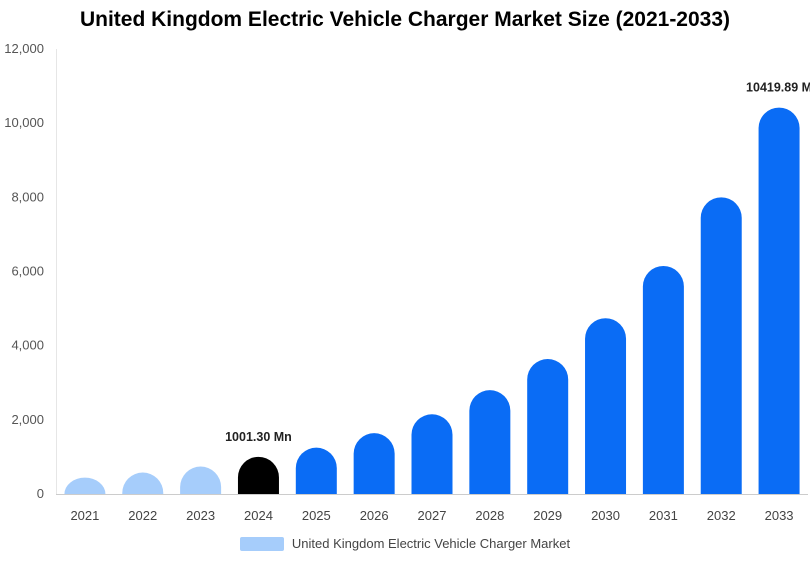 The height and width of the screenshot is (562, 810). What do you see at coordinates (374, 463) in the screenshot?
I see `bar-2026` at bounding box center [374, 463].